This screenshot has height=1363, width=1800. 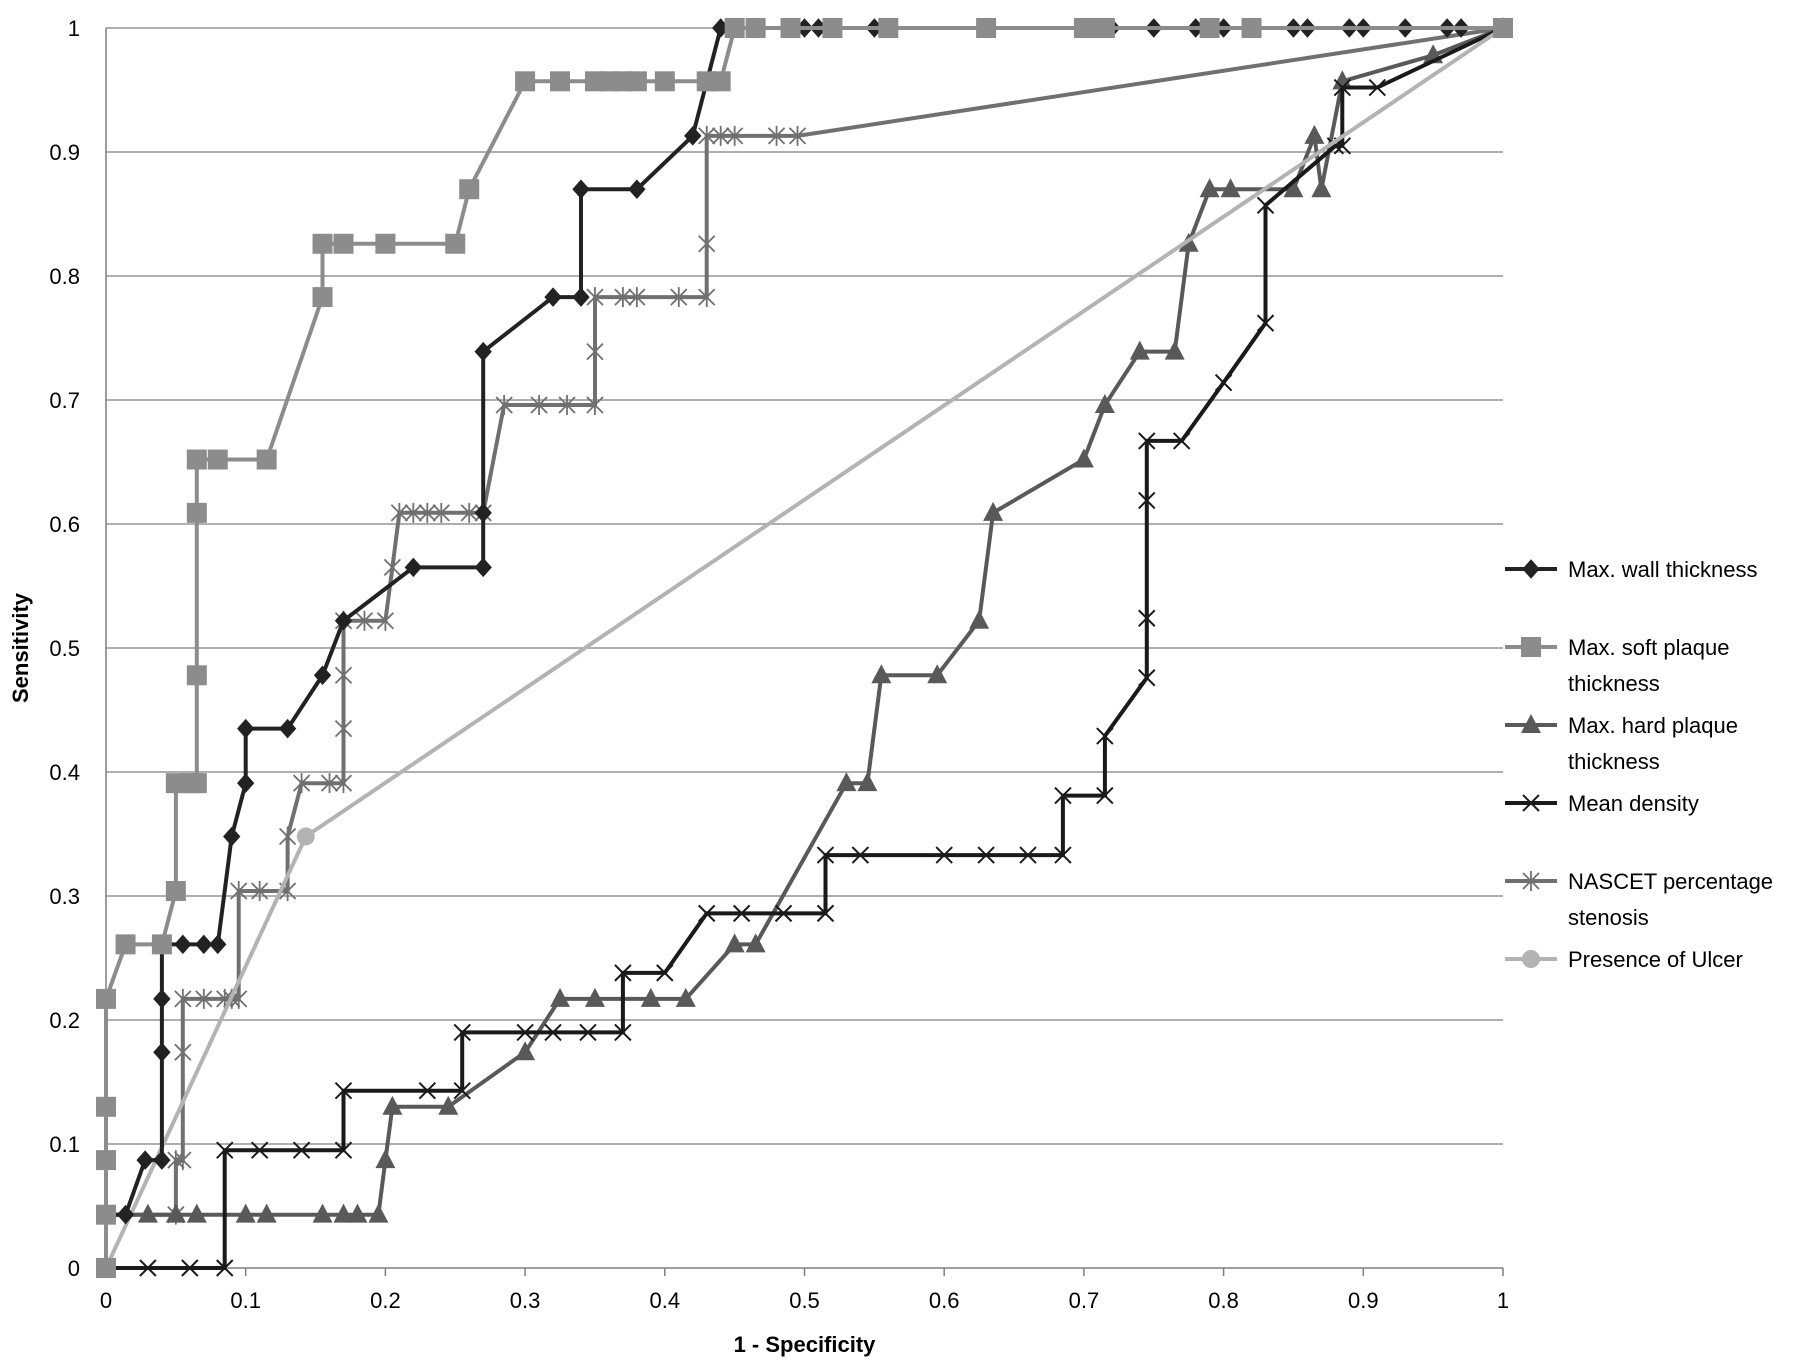 What do you see at coordinates (804, 1300) in the screenshot?
I see `x-tick-label: 0.5` at bounding box center [804, 1300].